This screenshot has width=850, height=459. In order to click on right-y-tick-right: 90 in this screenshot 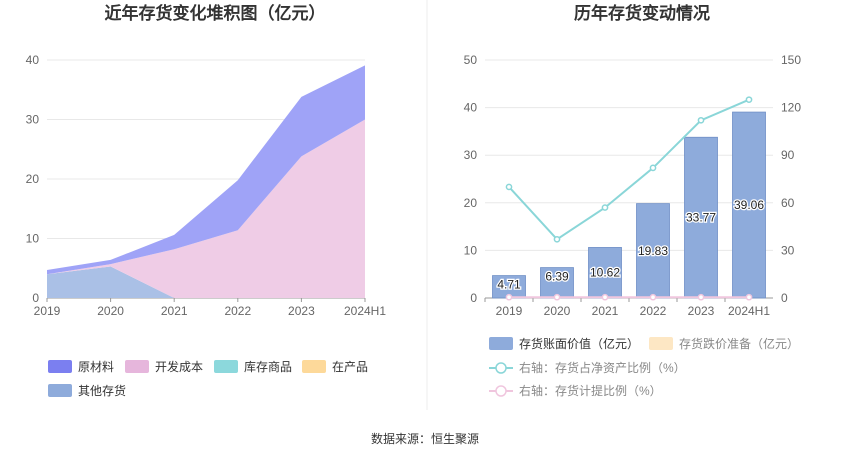, I will do `click(788, 155)`.